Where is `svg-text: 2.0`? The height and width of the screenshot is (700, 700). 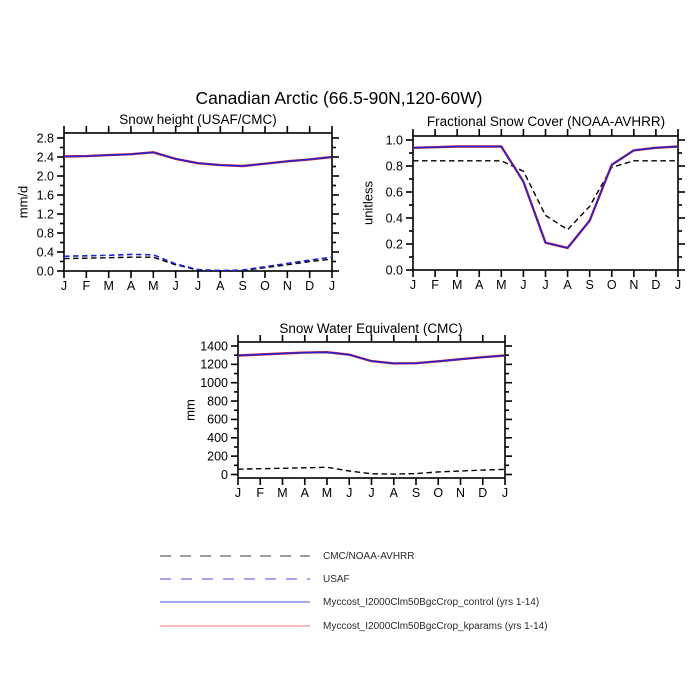 svg-text: 2.0 is located at coordinates (45, 176).